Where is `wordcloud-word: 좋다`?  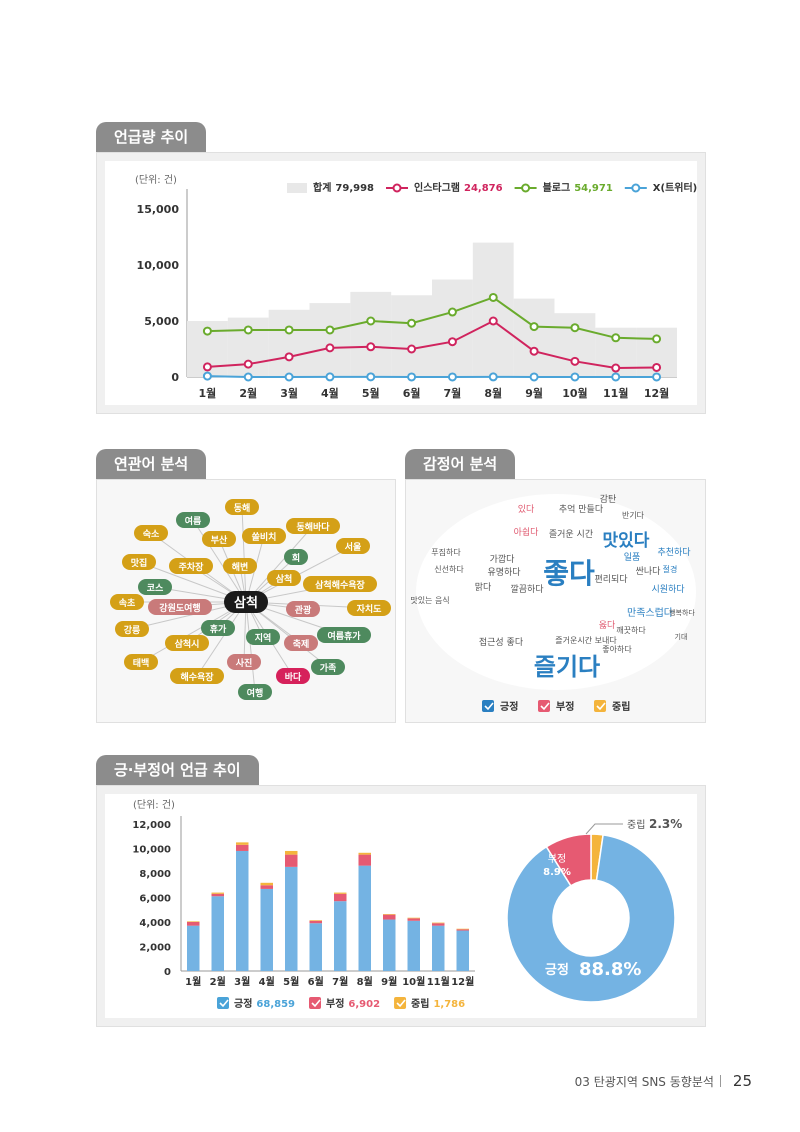 wordcloud-word: 좋다 is located at coordinates (569, 573).